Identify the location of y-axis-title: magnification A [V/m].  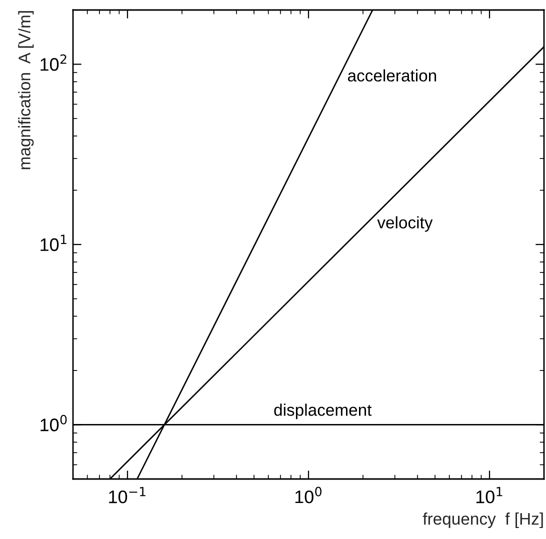
(26, 90).